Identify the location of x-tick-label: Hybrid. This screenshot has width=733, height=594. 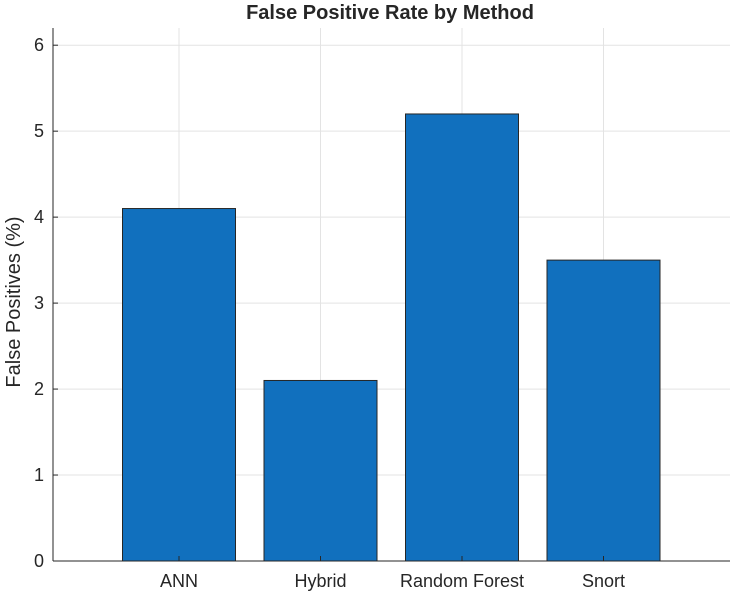
(320, 581).